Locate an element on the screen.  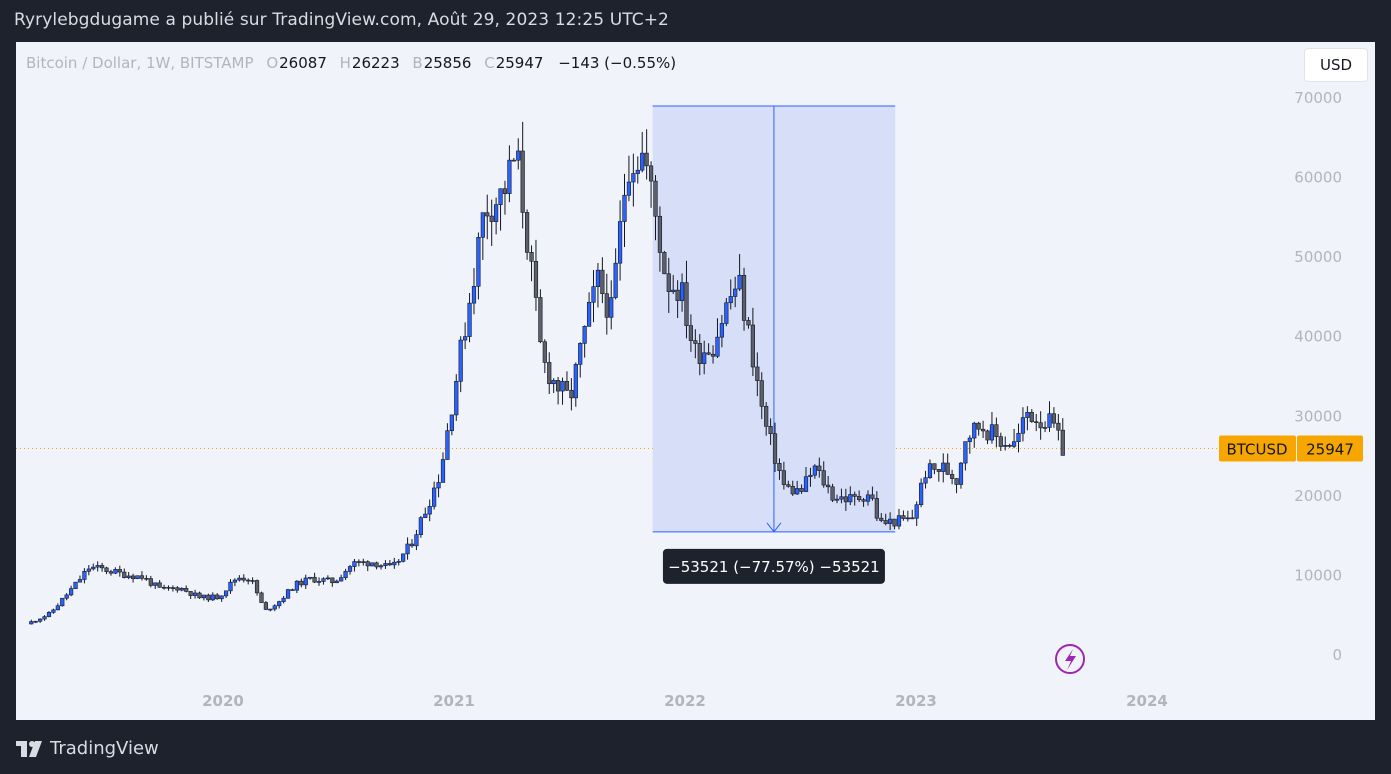
tradingview-logo: TradingView is located at coordinates (87, 748).